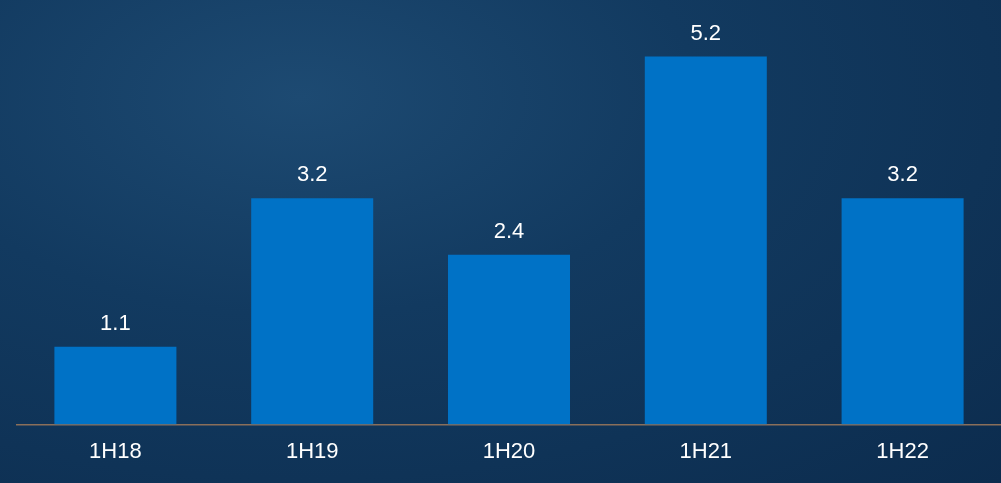 The image size is (1001, 483). I want to click on x-tick-label: 1H21, so click(706, 450).